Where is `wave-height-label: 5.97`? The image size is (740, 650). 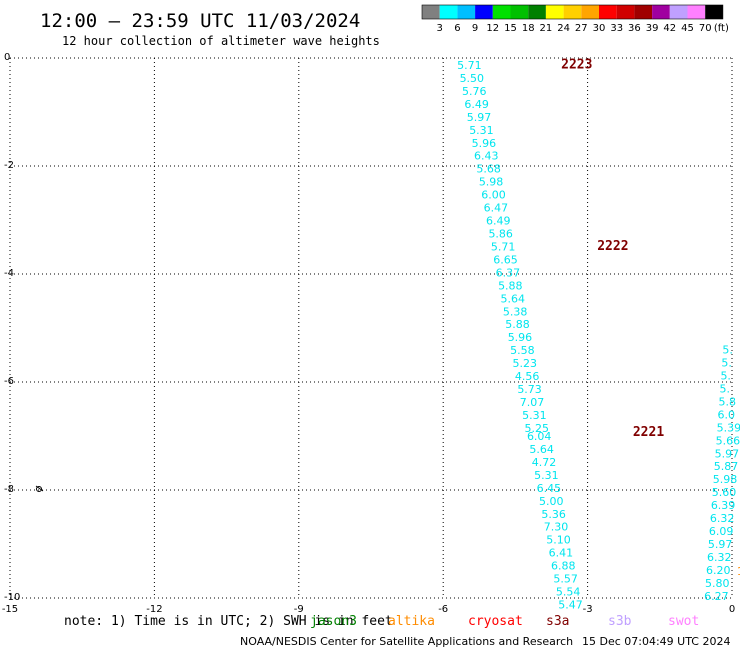
wave-height-label: 5.97 is located at coordinates (727, 453).